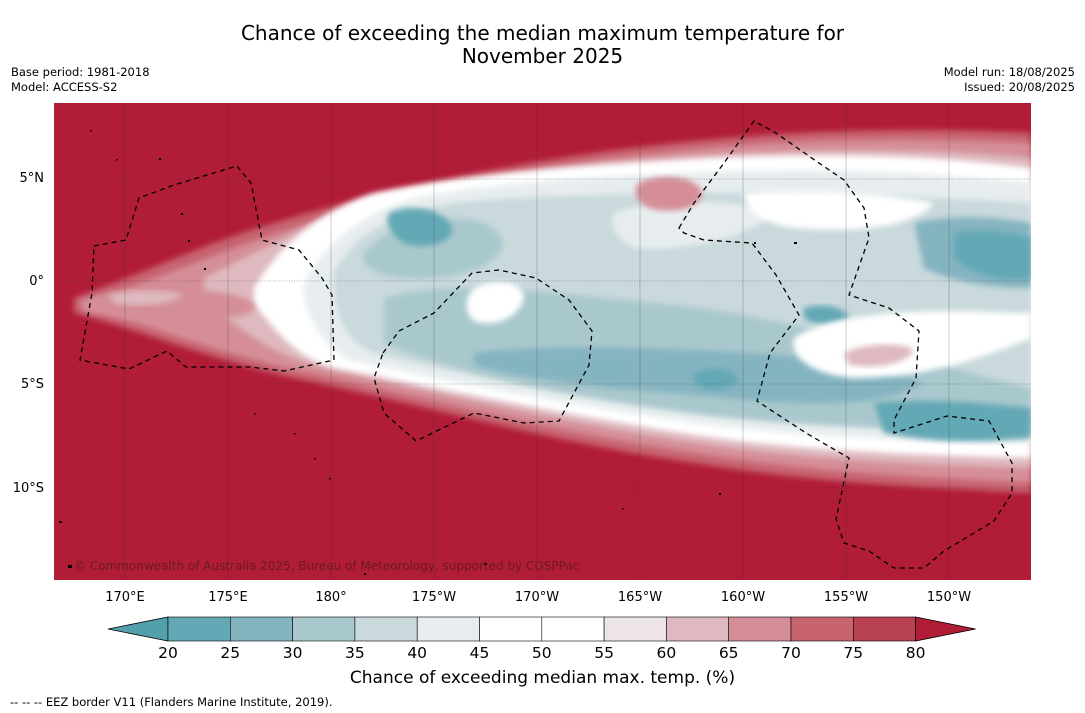  Describe the element at coordinates (640, 597) in the screenshot. I see `lon-label: 165°W` at that location.